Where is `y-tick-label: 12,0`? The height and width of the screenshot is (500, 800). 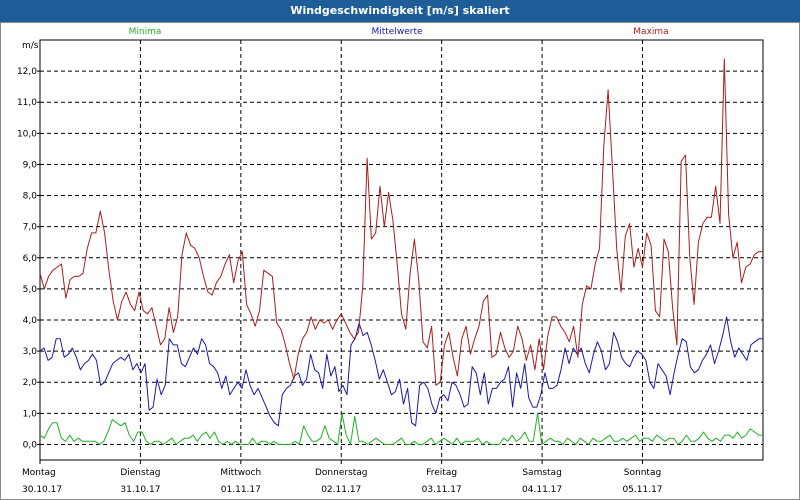
y-tick-label: 12,0 is located at coordinates (27, 72).